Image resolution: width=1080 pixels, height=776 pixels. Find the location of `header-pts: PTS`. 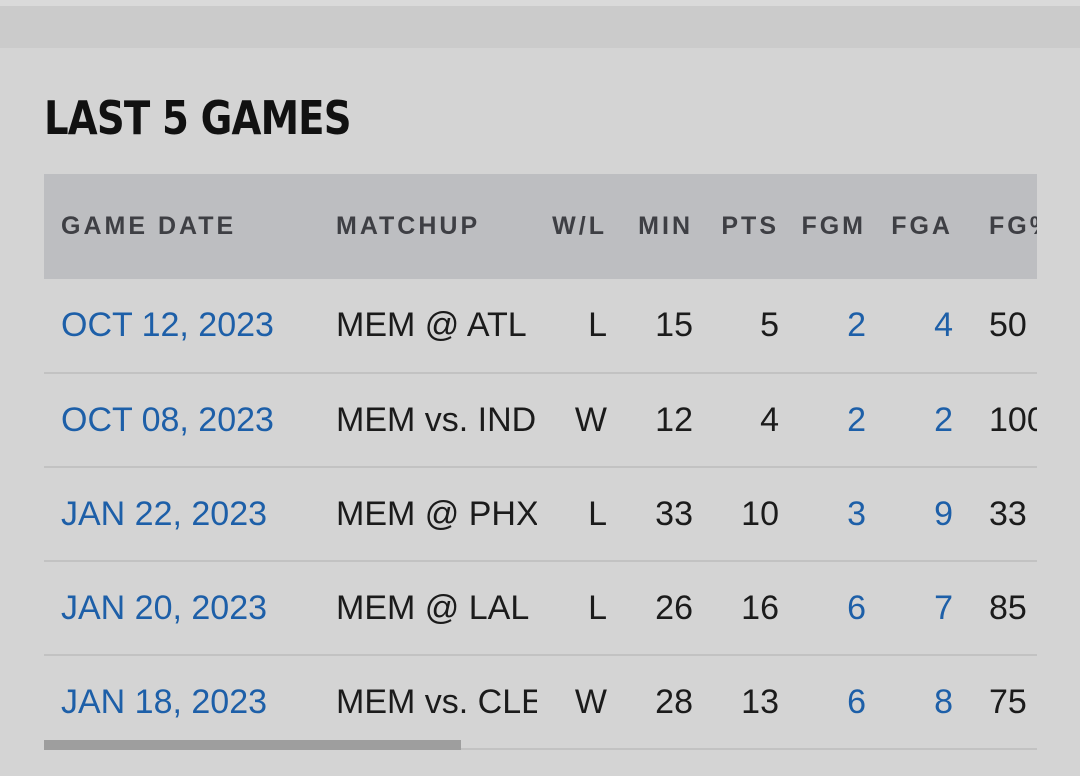

header-pts: PTS is located at coordinates (750, 226).